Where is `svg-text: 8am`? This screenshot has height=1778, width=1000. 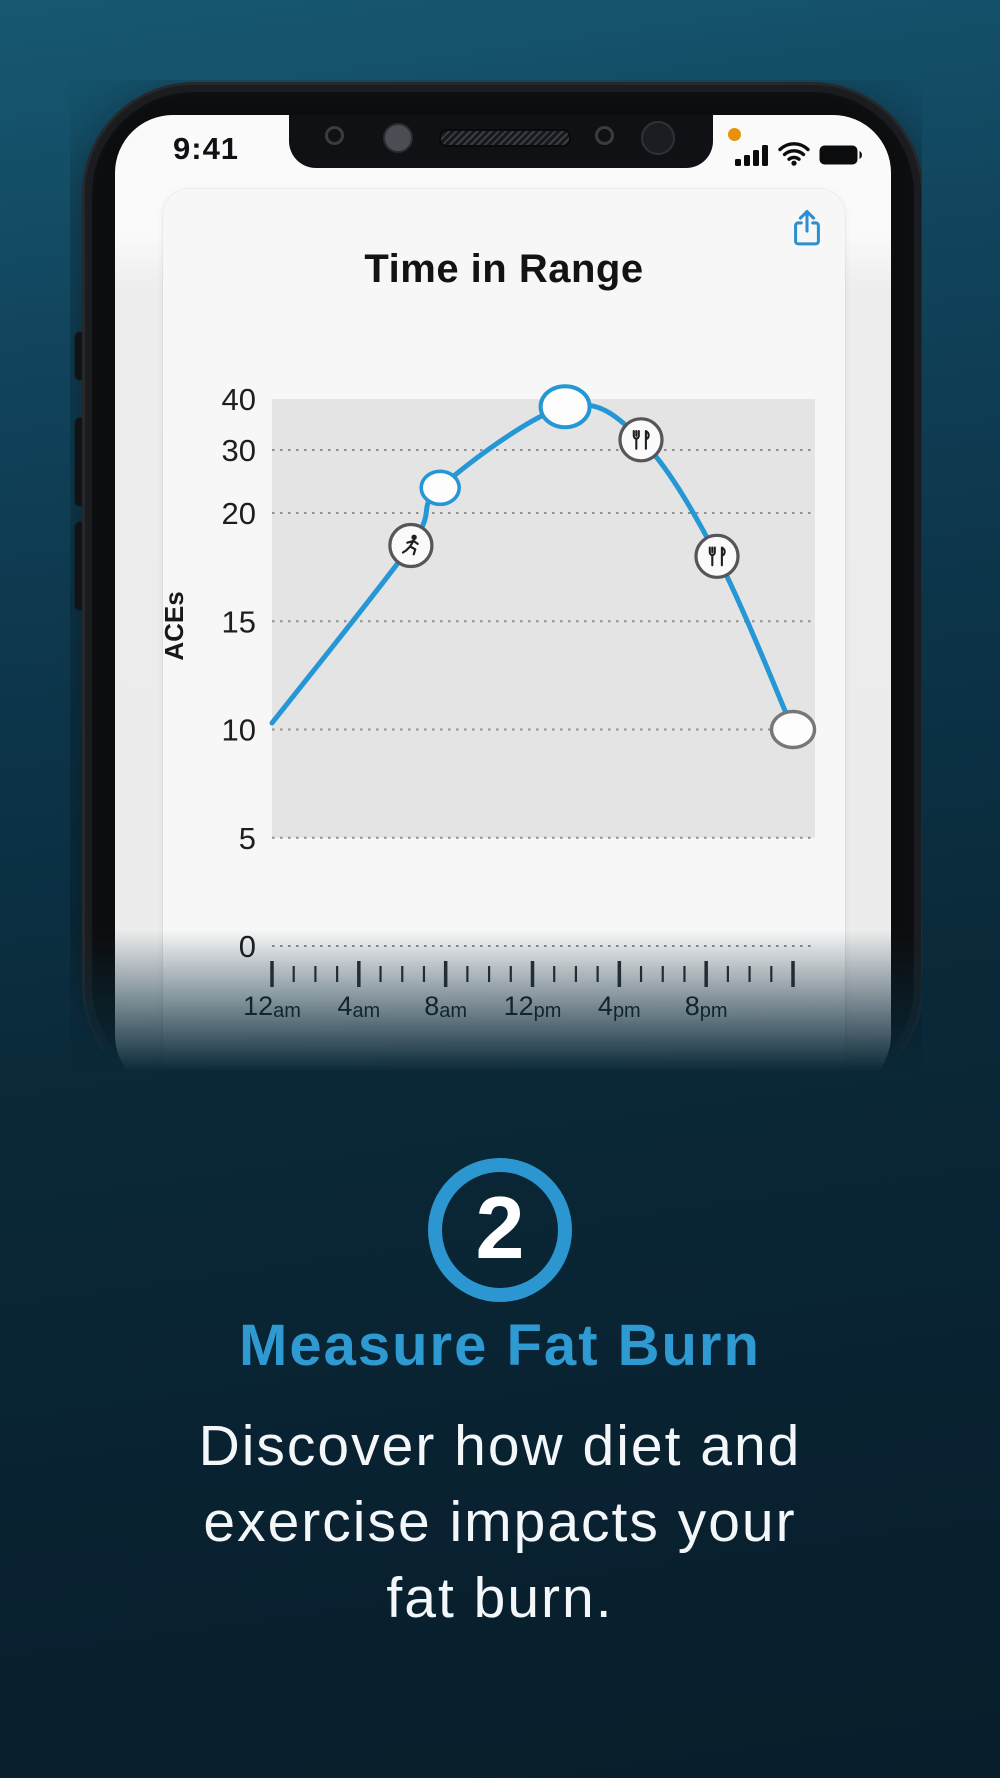 svg-text: 8am is located at coordinates (445, 1006).